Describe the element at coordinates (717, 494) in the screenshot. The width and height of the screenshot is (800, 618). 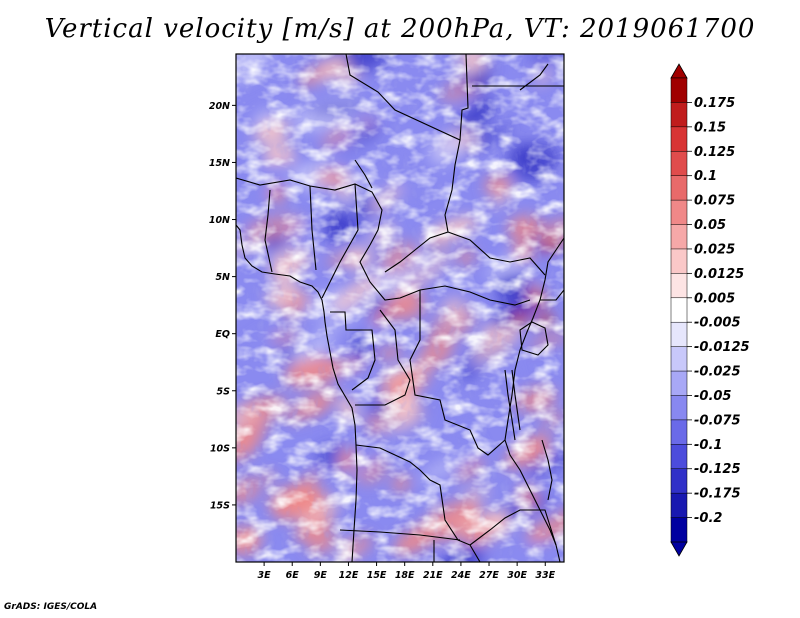
I see `colorbar-label: -0.175` at that location.